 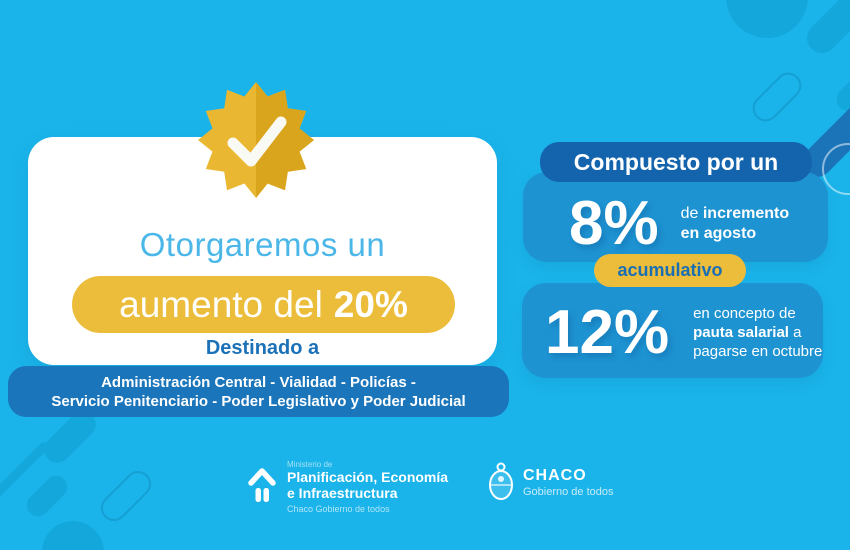 I want to click on august-percentage: 8%, so click(x=614, y=223).